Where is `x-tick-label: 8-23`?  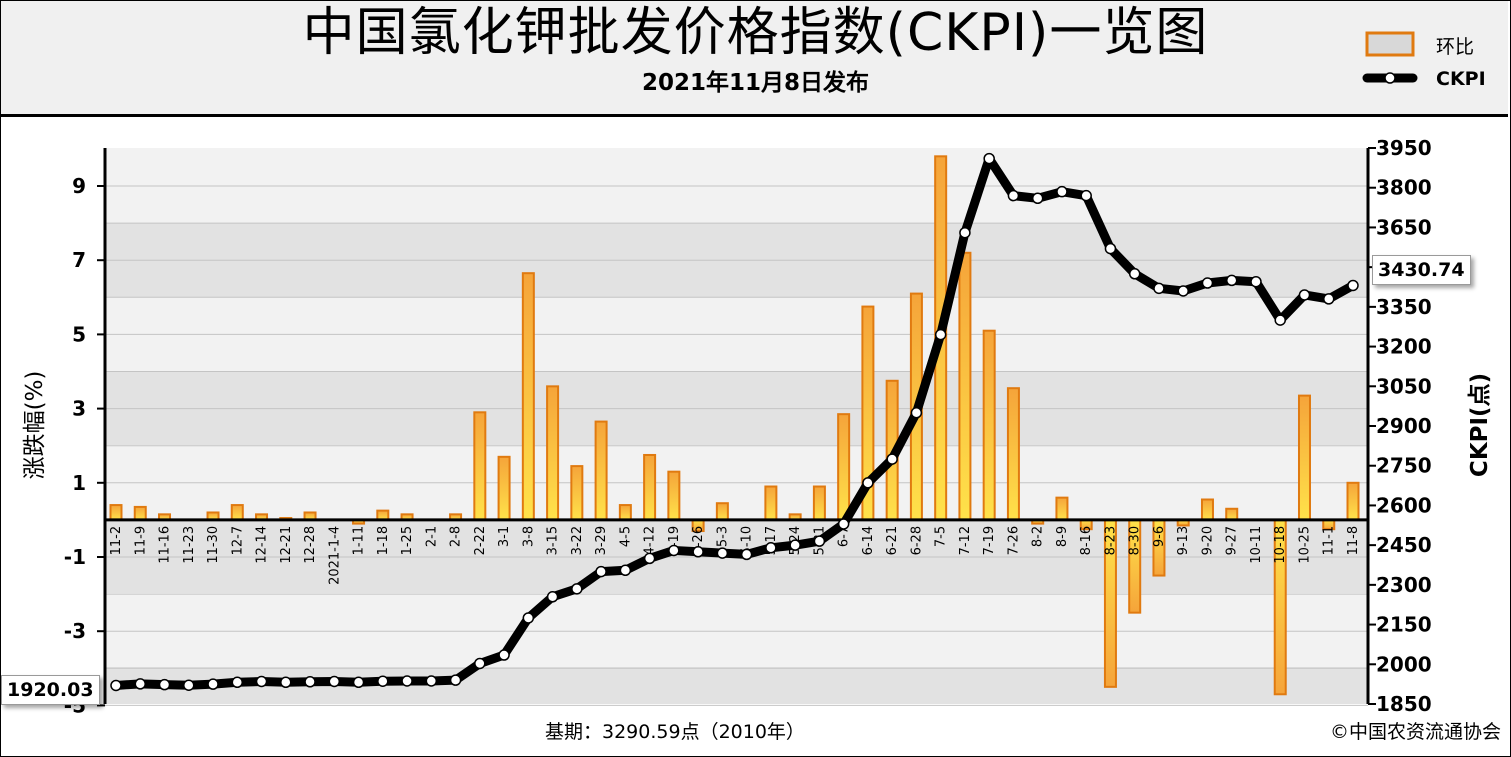 x-tick-label: 8-23 is located at coordinates (1110, 541).